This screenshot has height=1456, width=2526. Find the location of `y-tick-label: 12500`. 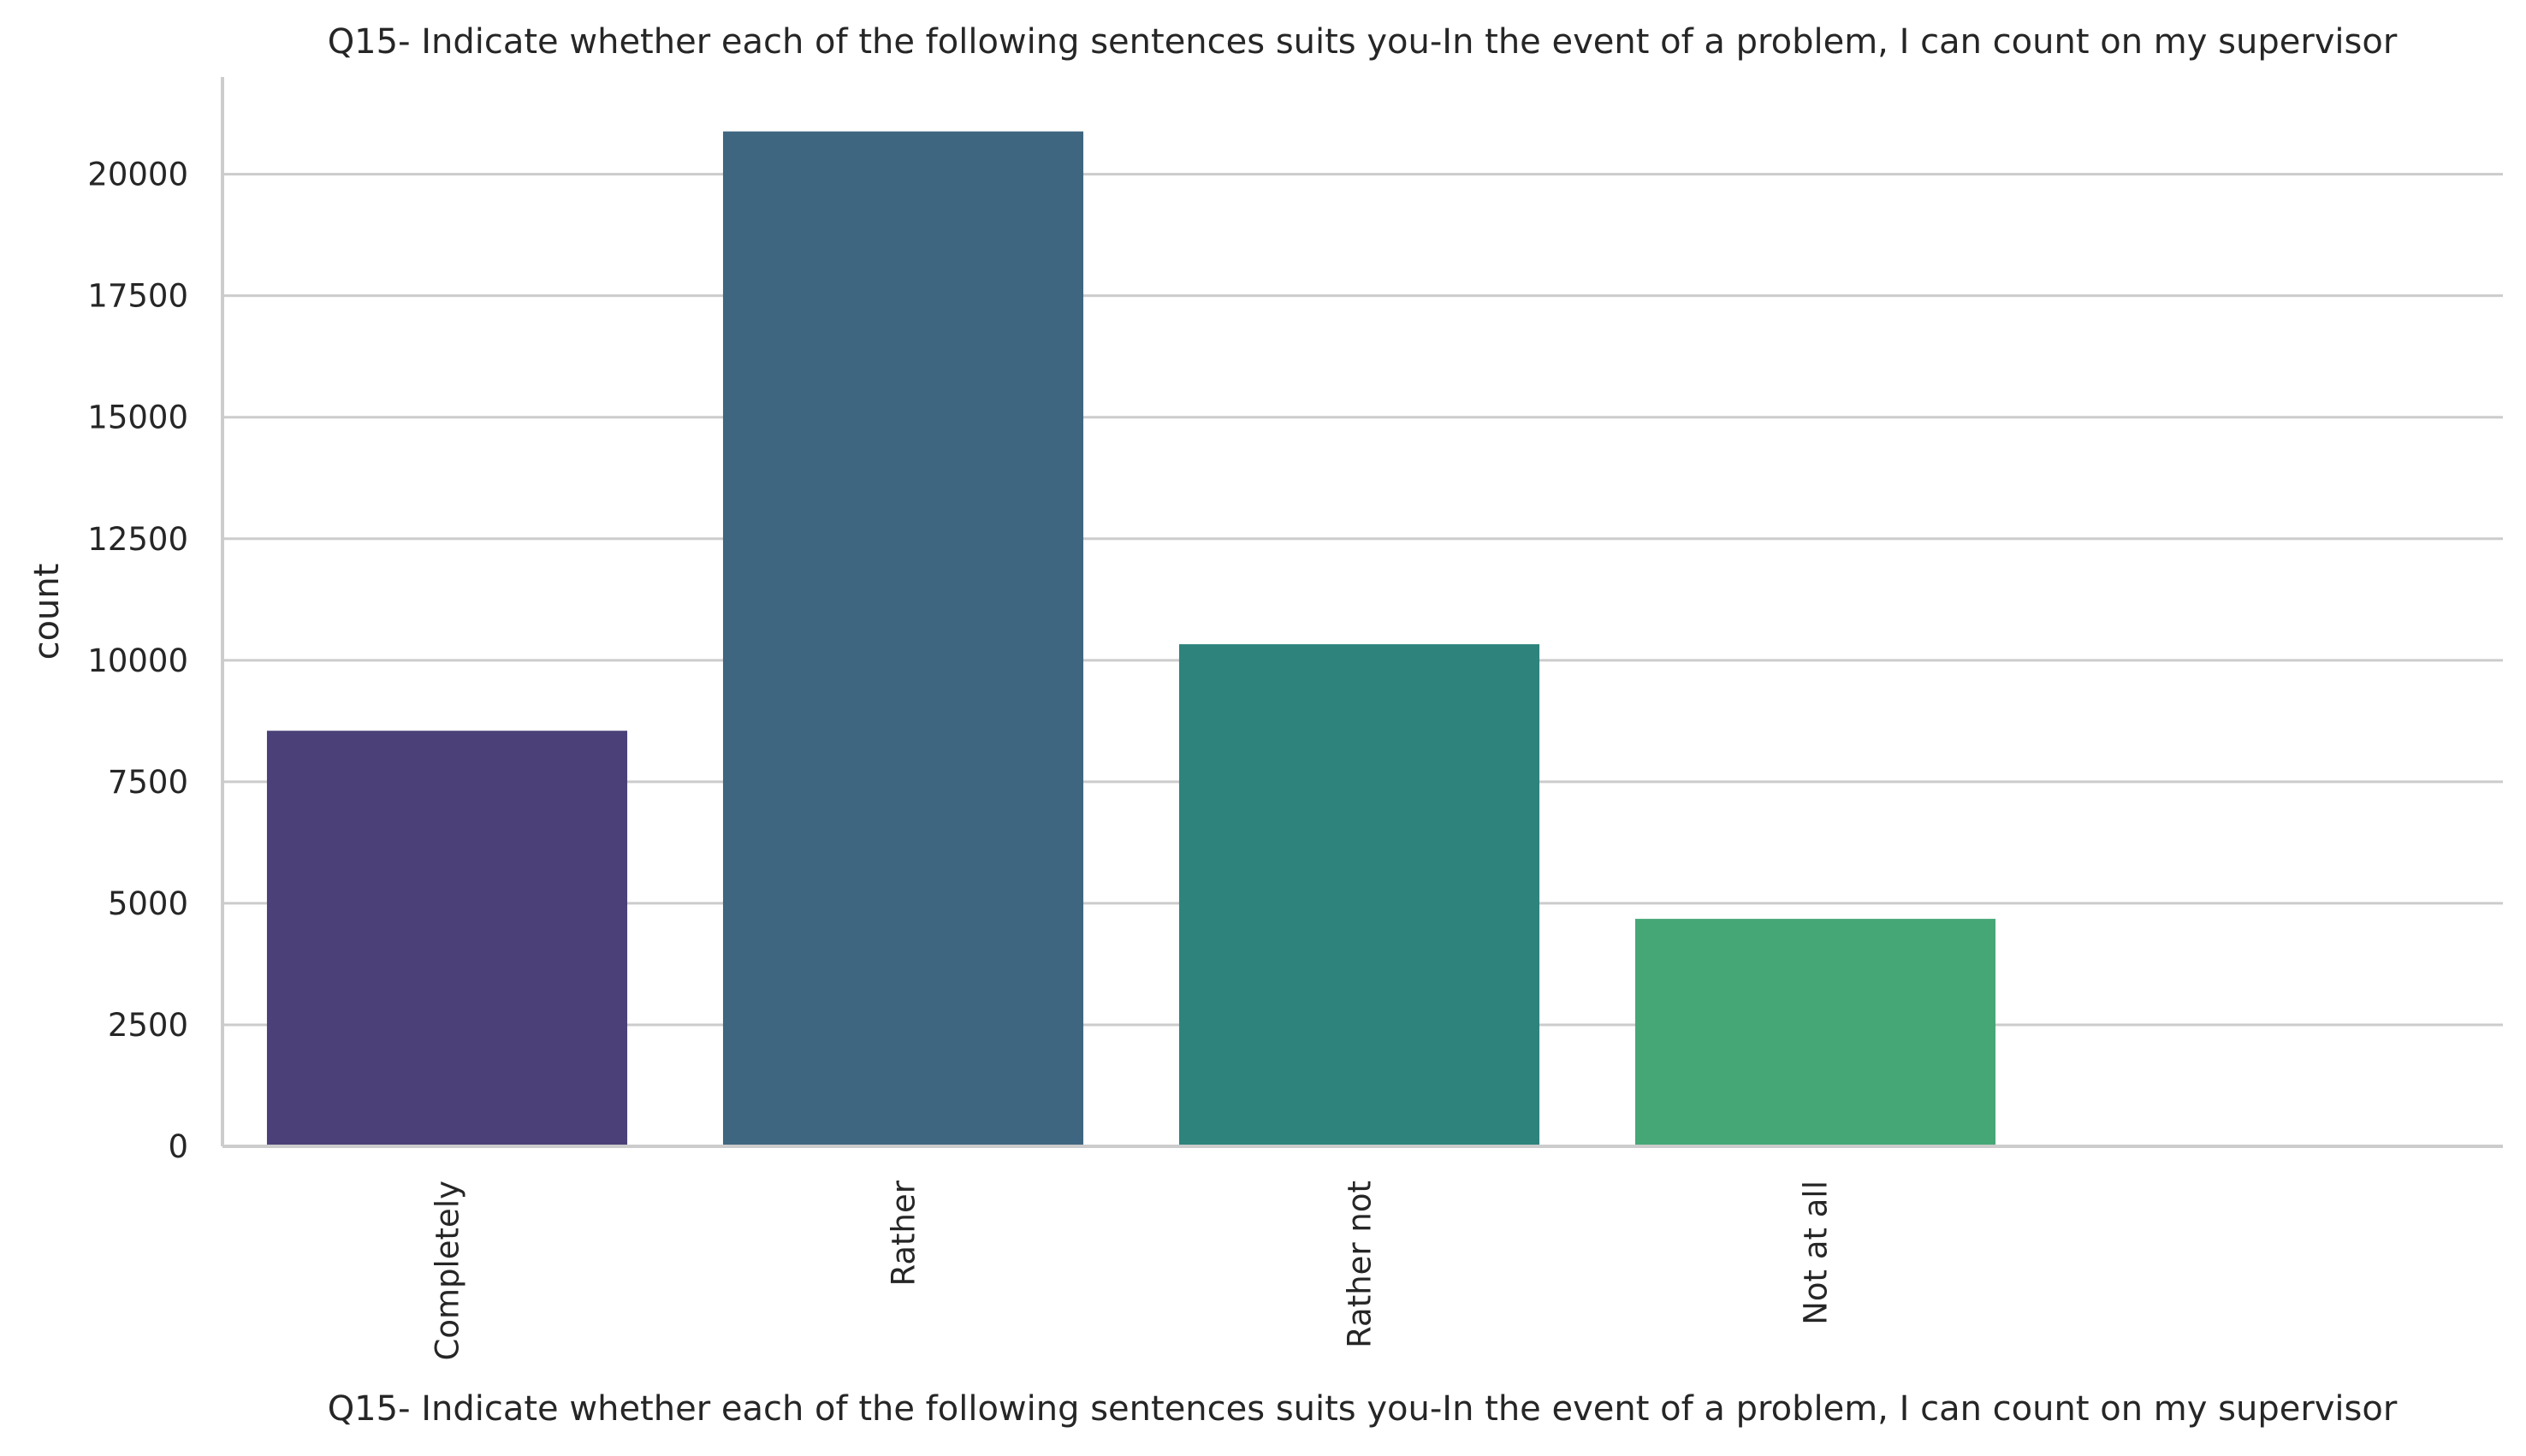

y-tick-label: 12500 is located at coordinates (137, 539).